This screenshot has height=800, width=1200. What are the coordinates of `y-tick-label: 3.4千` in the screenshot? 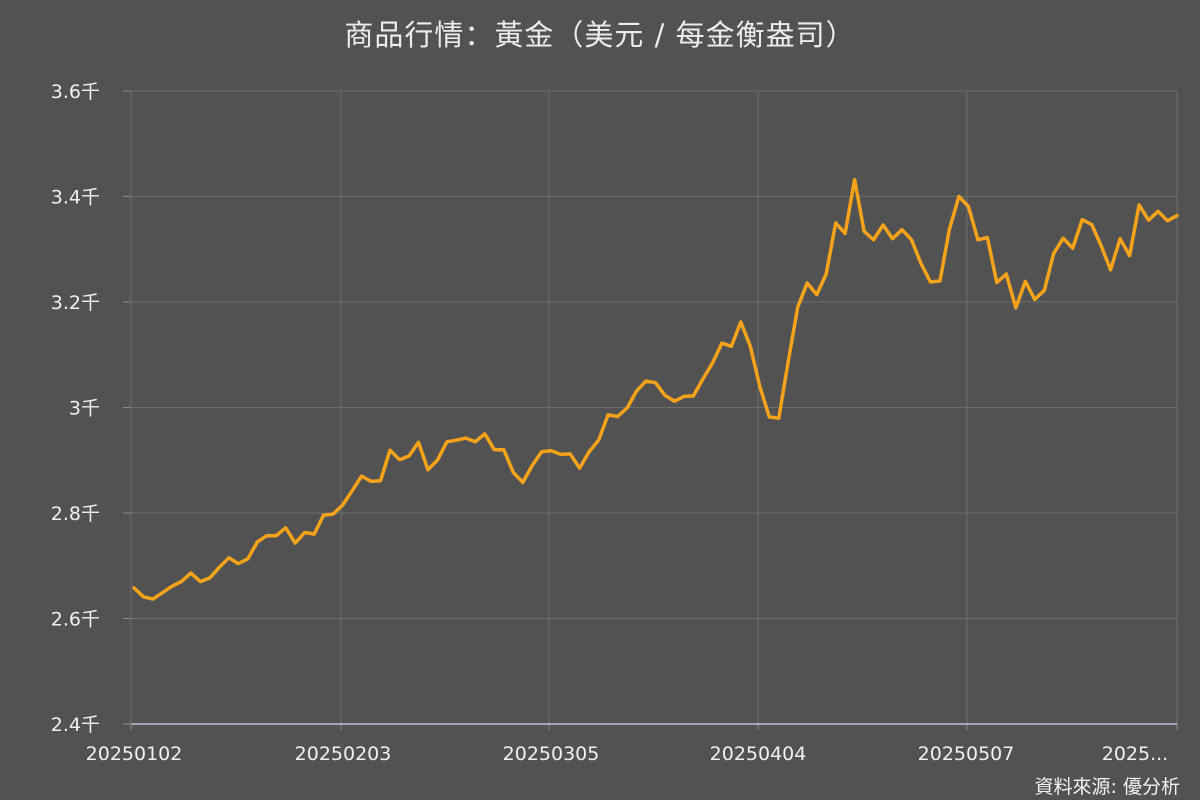 It's located at (75, 198).